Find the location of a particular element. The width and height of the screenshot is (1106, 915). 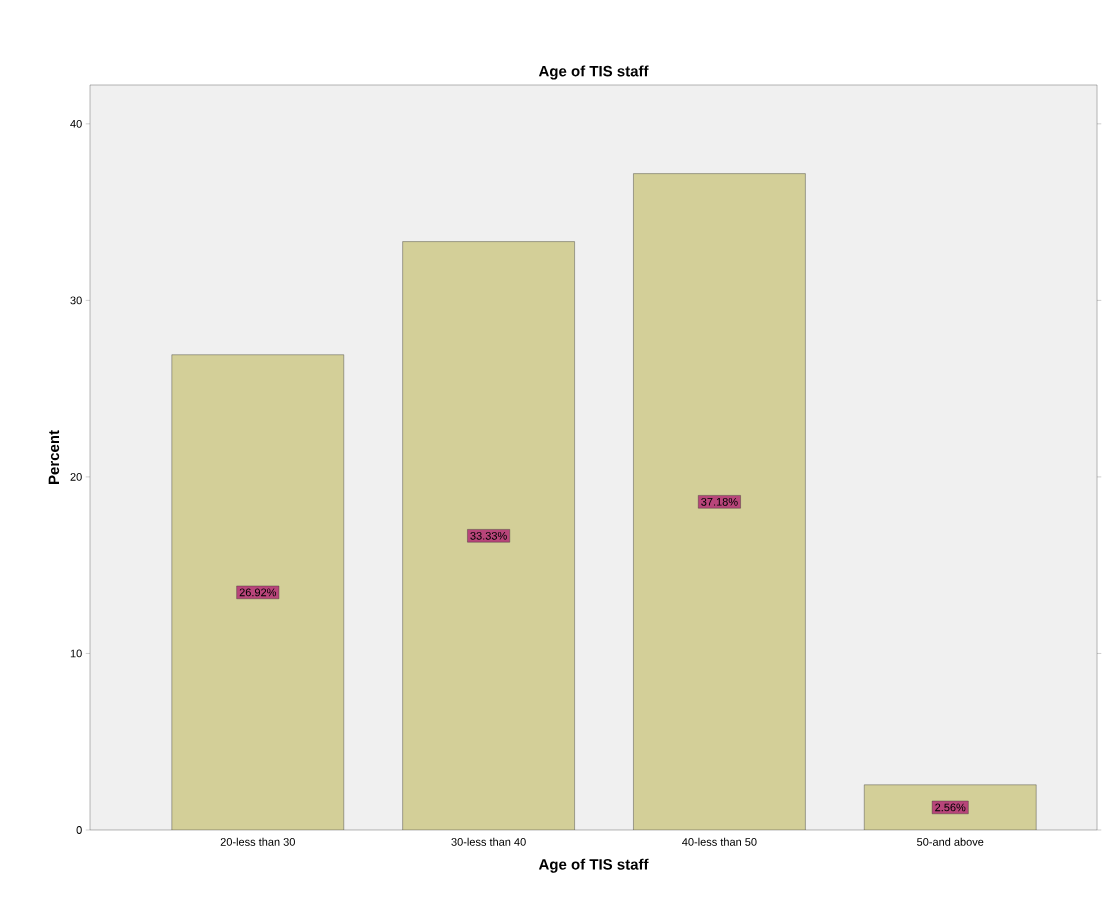

data-label: 26.92% is located at coordinates (258, 592).